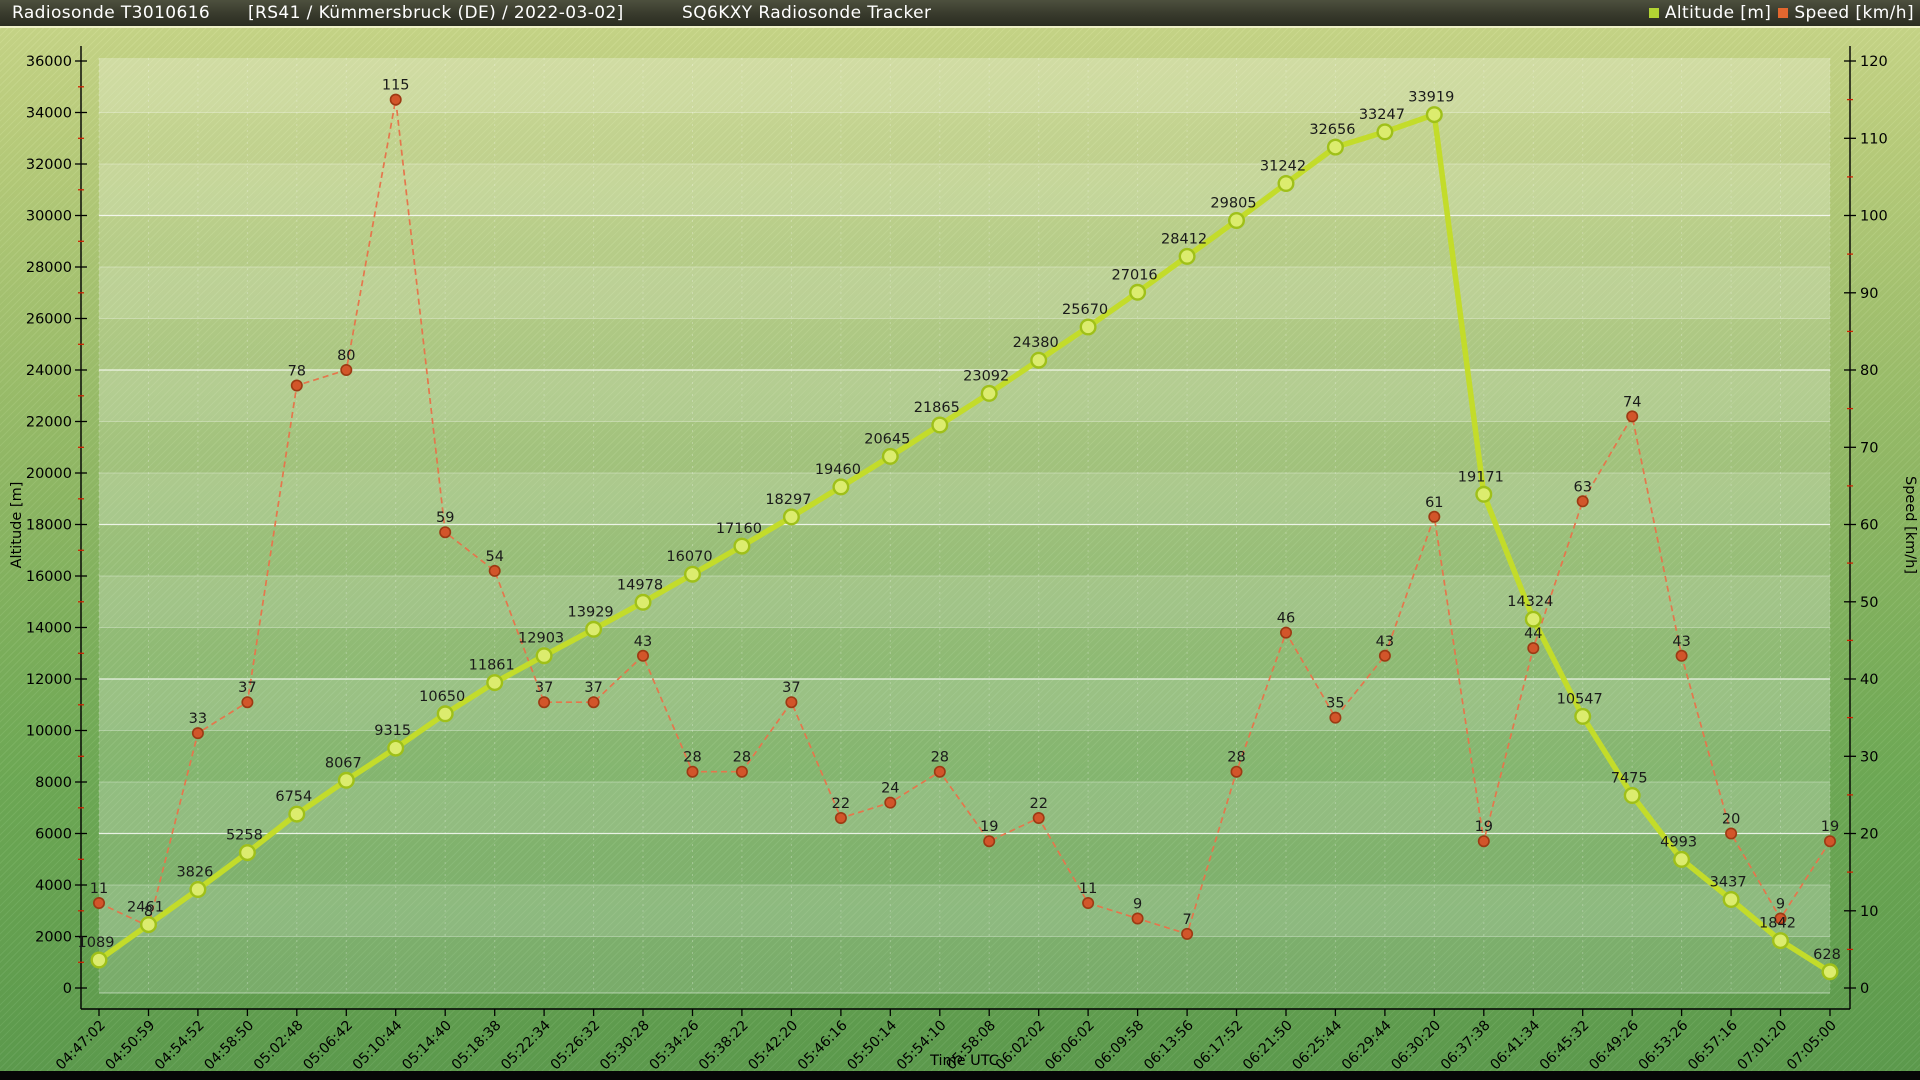  What do you see at coordinates (872, 1045) in the screenshot?
I see `x-axis-tick-label: 05:50:14` at bounding box center [872, 1045].